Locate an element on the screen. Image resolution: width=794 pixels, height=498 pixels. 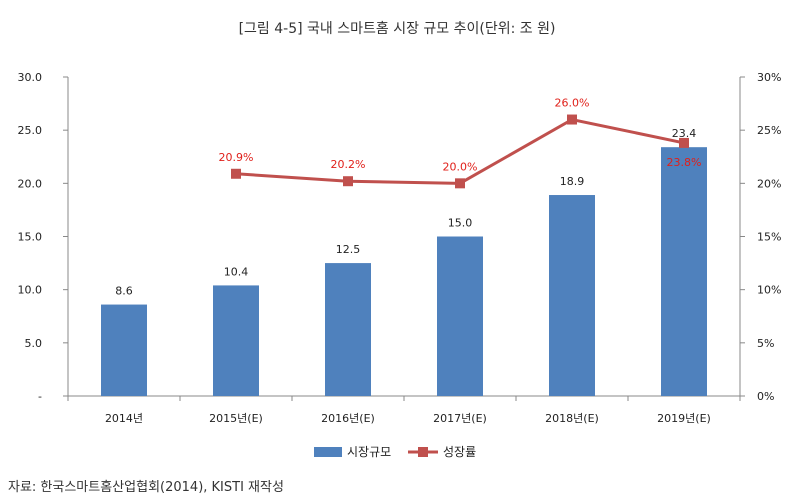
growth-line is located at coordinates (460, 151).